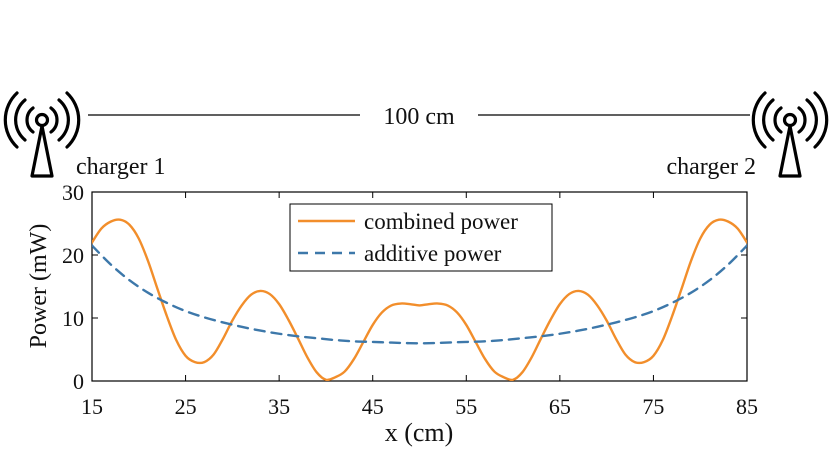 The height and width of the screenshot is (470, 832). I want to click on y-axis-label: Power (mW), so click(39, 286).